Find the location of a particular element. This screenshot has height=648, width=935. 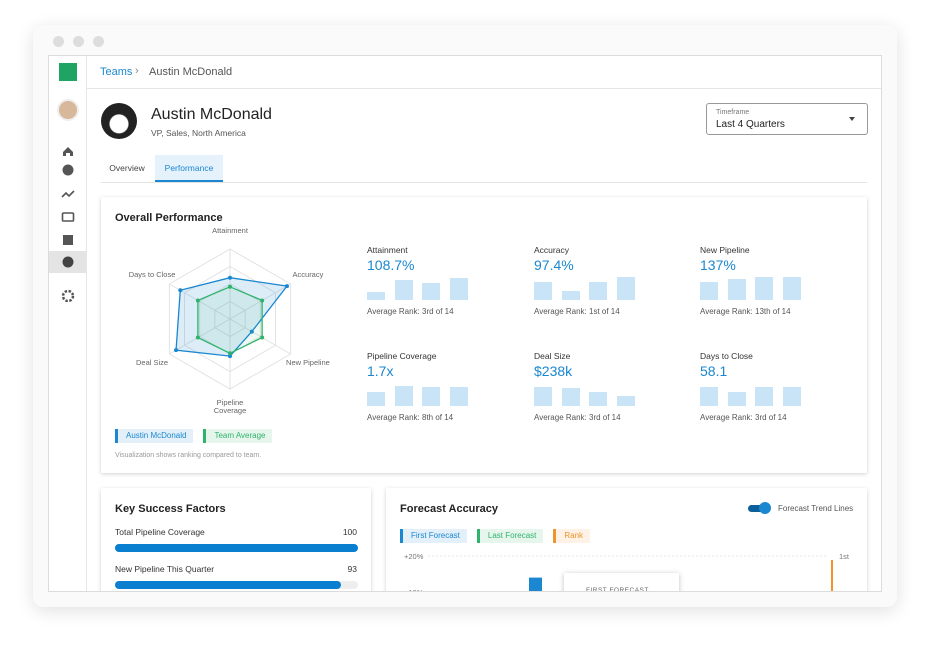

tab: Overview is located at coordinates (127, 168).